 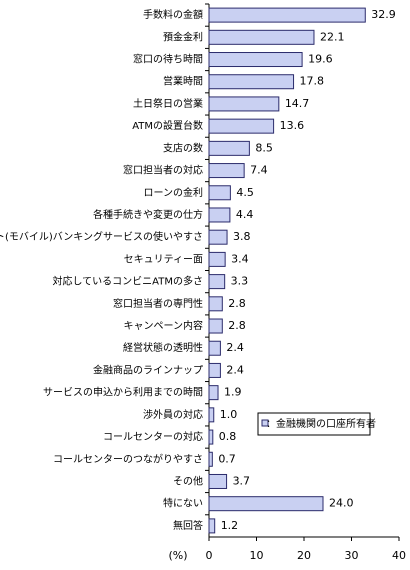 I want to click on y-tick-label: 支店の数, so click(x=183, y=147).